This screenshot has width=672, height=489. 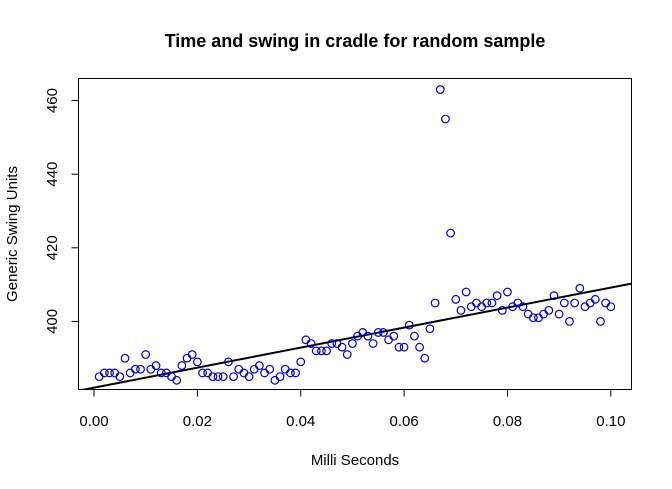 What do you see at coordinates (93, 421) in the screenshot?
I see `x-tick-label: 0.00` at bounding box center [93, 421].